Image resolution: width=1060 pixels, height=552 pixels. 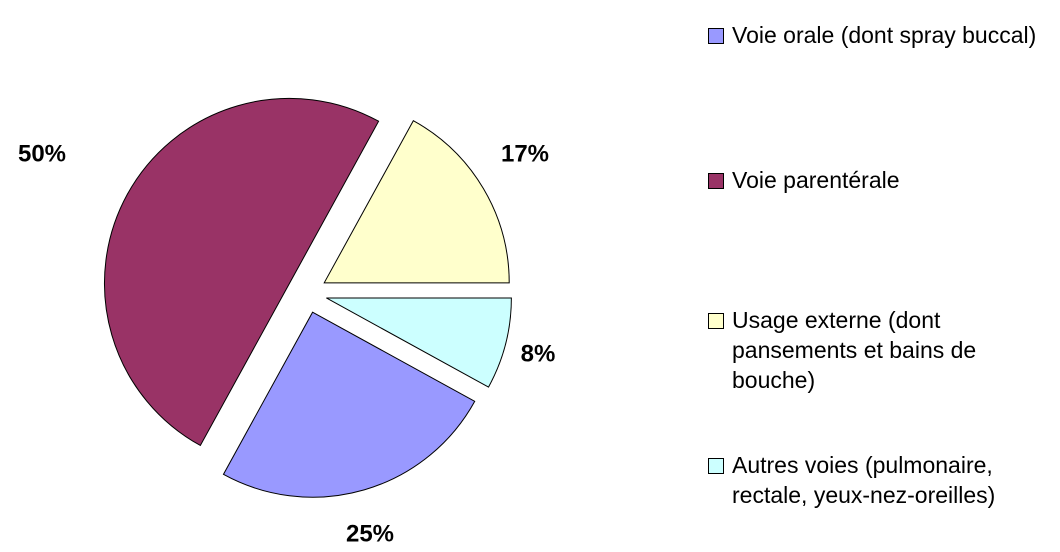 I want to click on value-label: 25%, so click(x=370, y=533).